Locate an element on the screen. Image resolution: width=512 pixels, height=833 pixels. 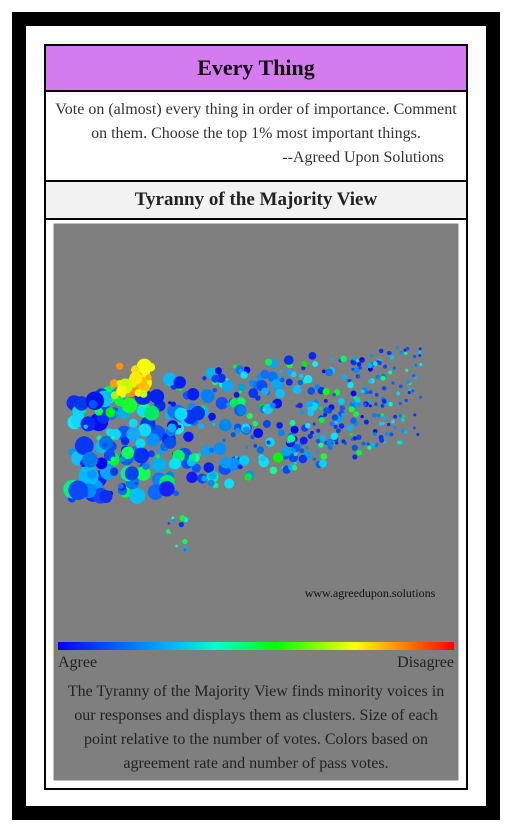
view-title: Tyranny of the Majority View is located at coordinates (256, 201).